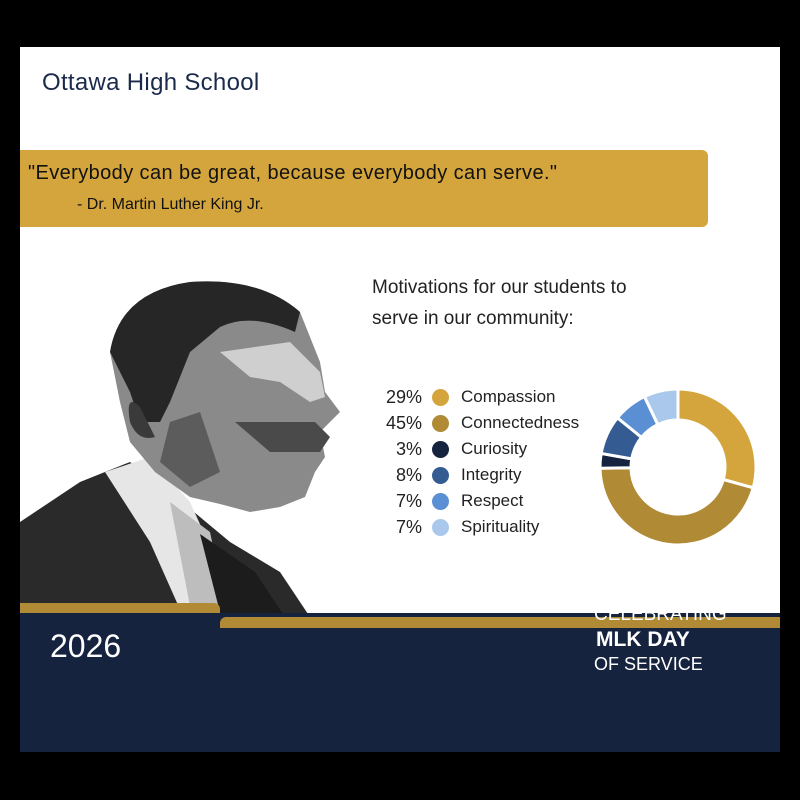 This screenshot has width=800, height=800. What do you see at coordinates (408, 448) in the screenshot?
I see `legend-value: 3%` at bounding box center [408, 448].